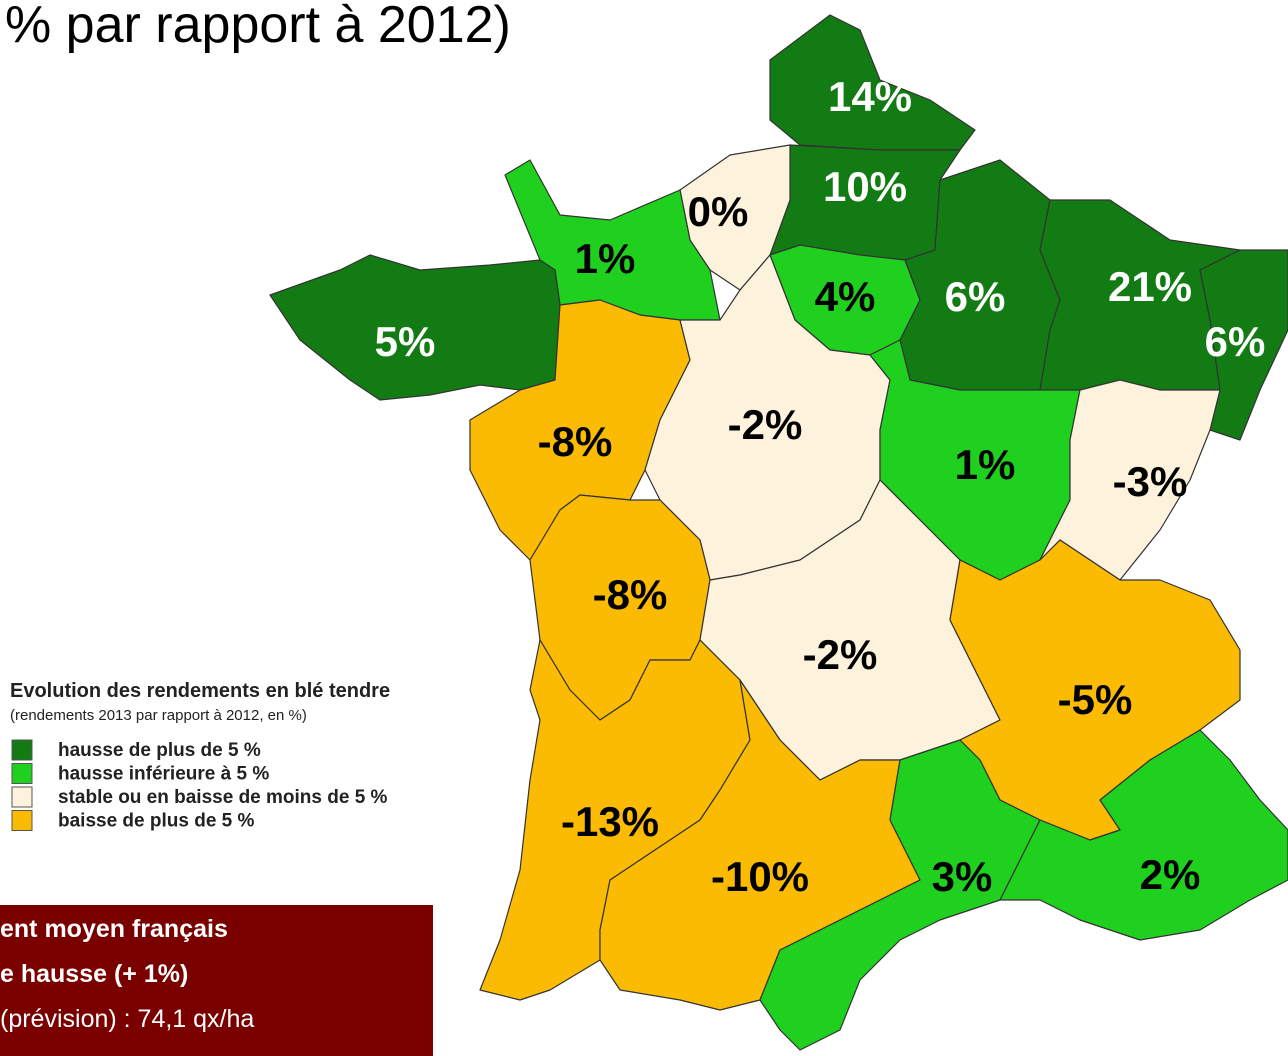 Image resolution: width=1288 pixels, height=1056 pixels. Describe the element at coordinates (845, 296) in the screenshot. I see `region-label: 4%` at that location.